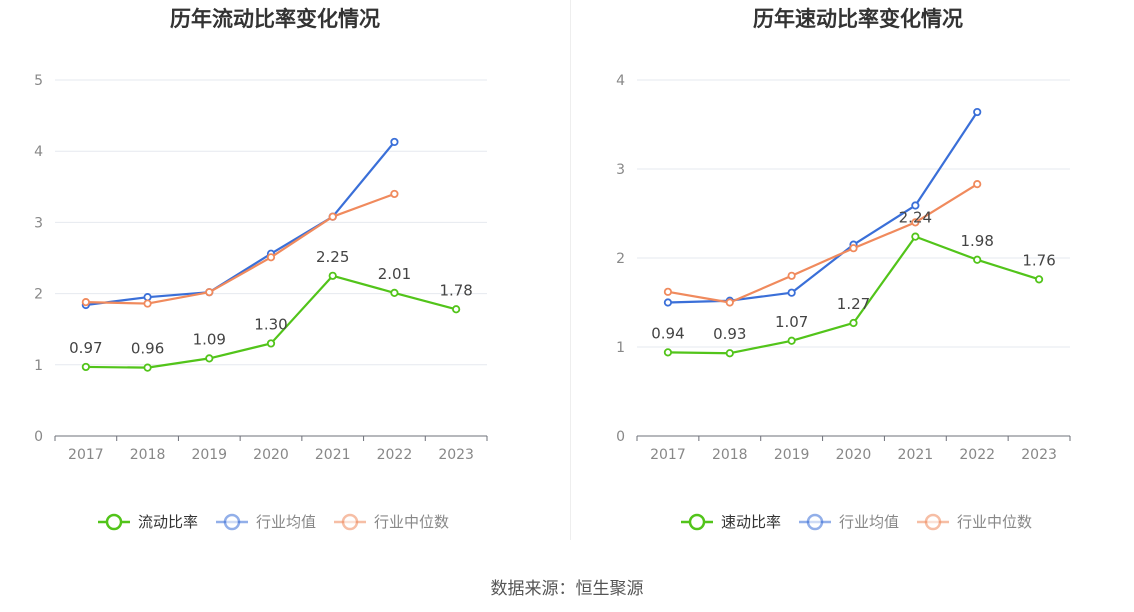  What do you see at coordinates (858, 19) in the screenshot?
I see `chart-title: 历年速动比率变化情况` at bounding box center [858, 19].